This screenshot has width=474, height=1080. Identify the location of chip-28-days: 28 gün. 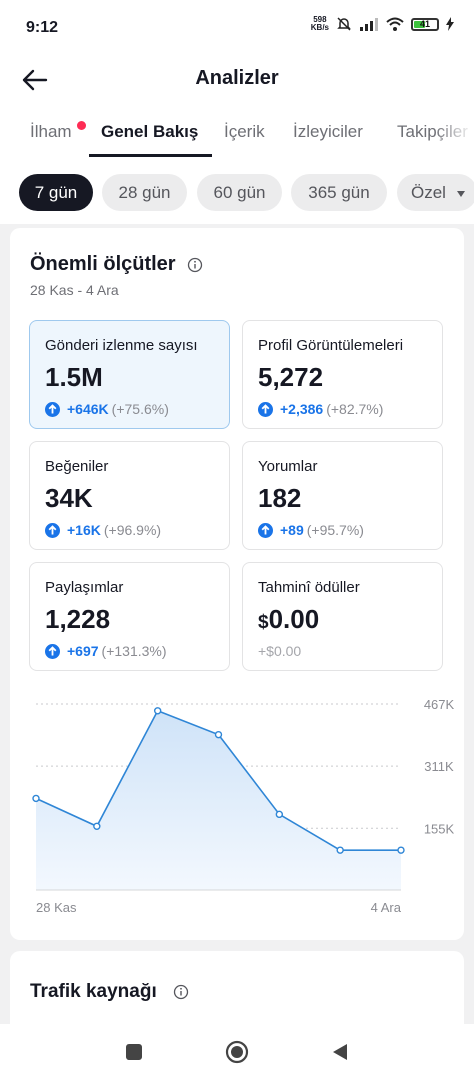
(144, 192).